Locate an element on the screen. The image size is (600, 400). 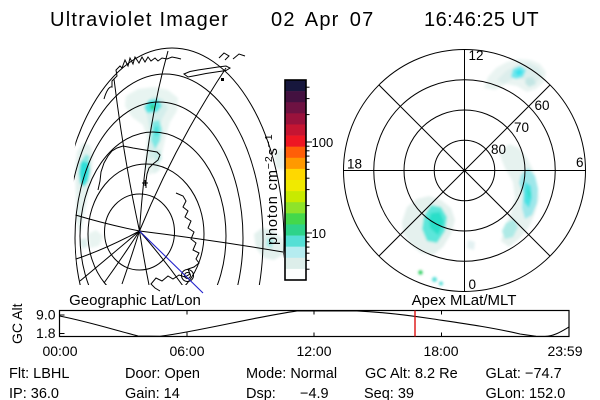
svg-text: 00:00 is located at coordinates (59, 351).